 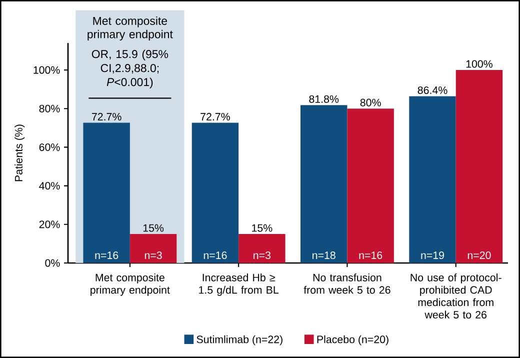 What do you see at coordinates (479, 256) in the screenshot?
I see `annotation: n=20` at bounding box center [479, 256].